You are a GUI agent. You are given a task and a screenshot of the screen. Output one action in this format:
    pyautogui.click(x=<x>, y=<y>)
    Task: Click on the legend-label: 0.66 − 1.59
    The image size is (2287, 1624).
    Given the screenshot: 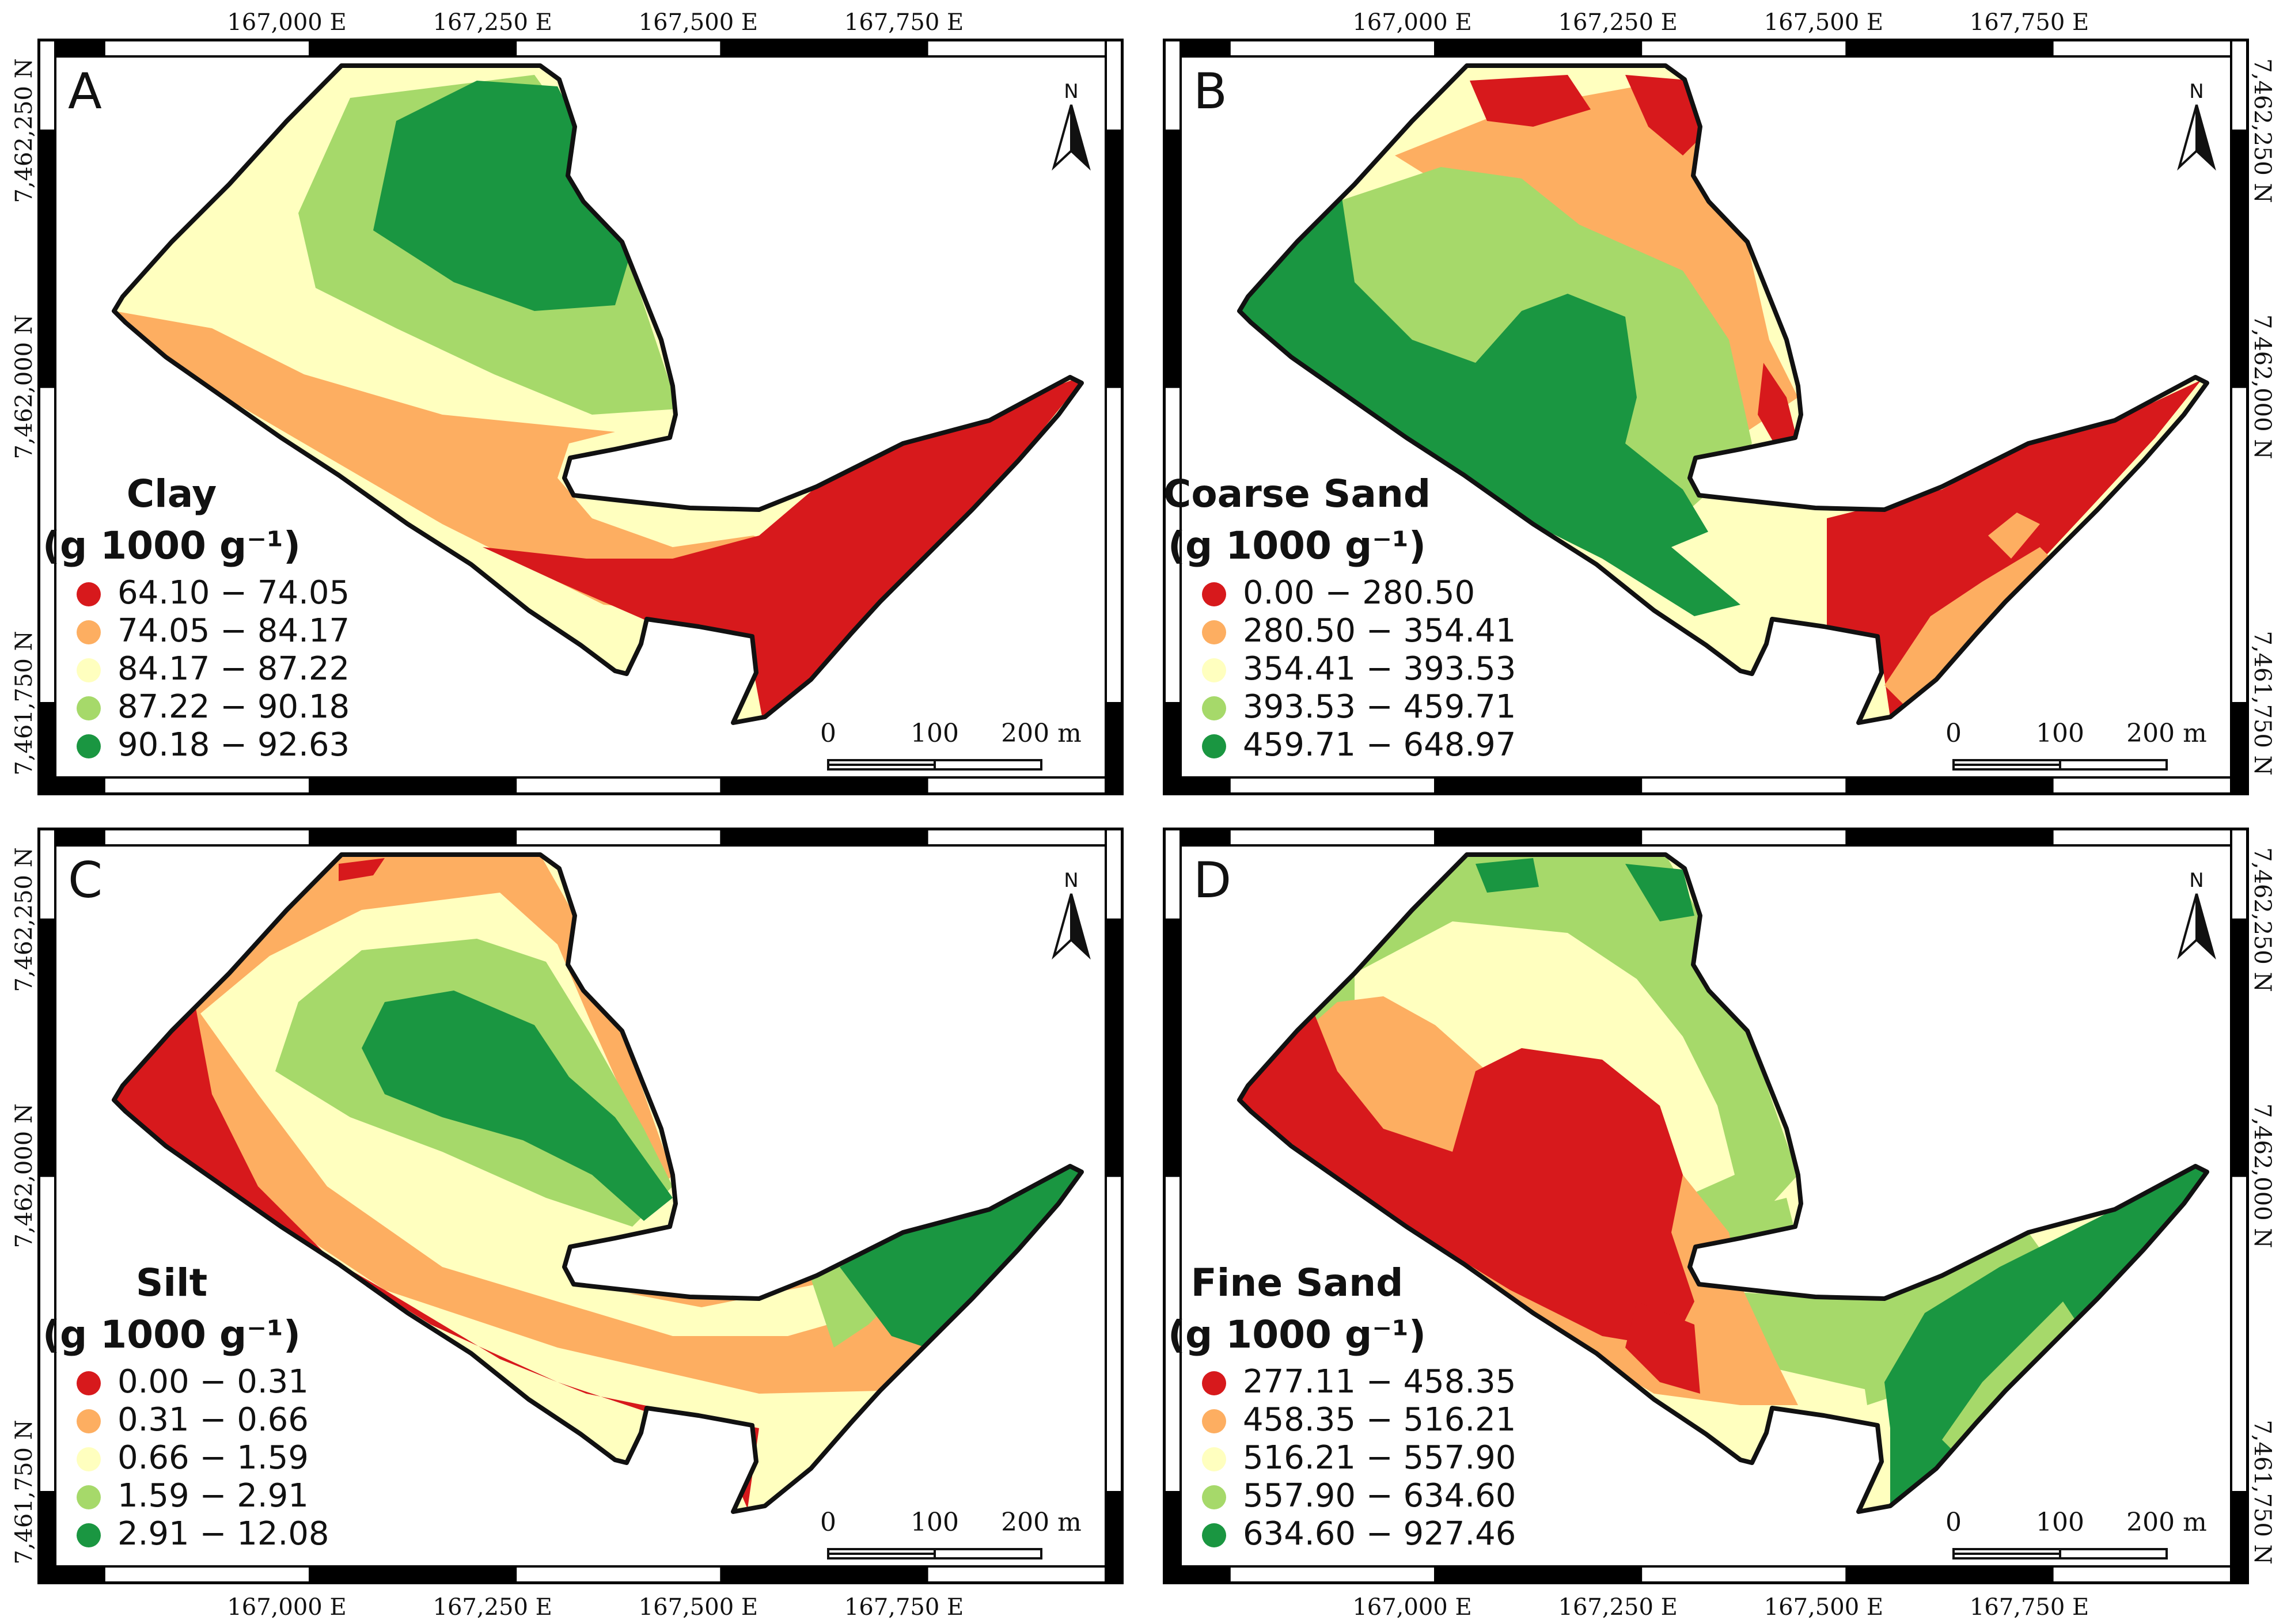 What is the action you would take?
    pyautogui.click(x=213, y=1458)
    